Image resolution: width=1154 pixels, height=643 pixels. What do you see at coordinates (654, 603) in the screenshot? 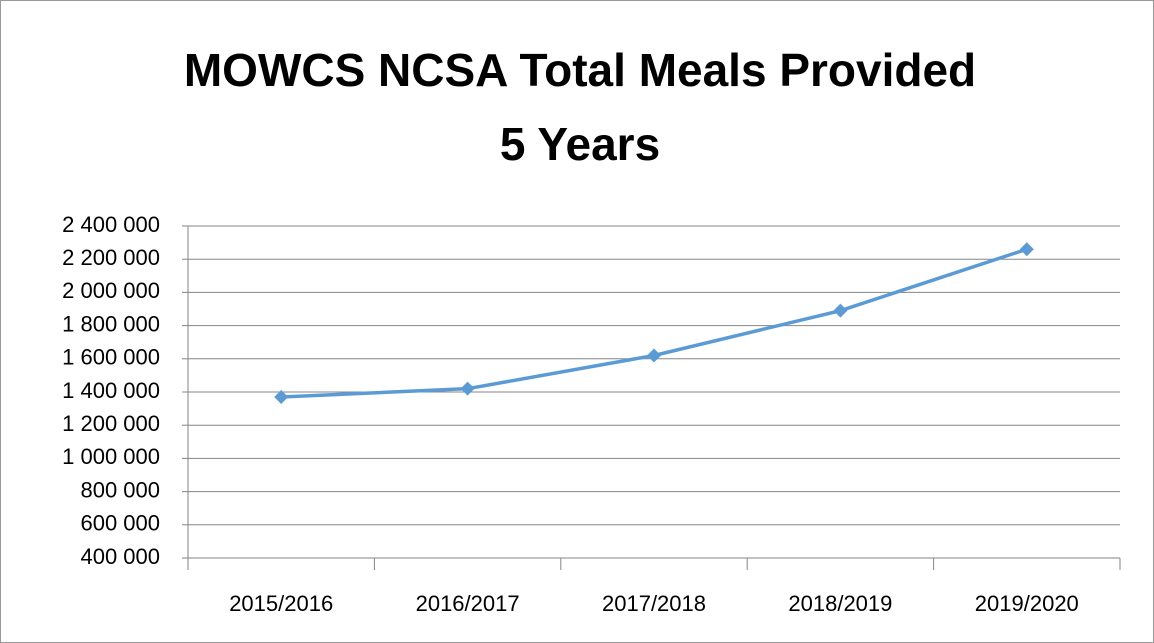
I see `x-tick-label: 2017/2018` at bounding box center [654, 603].